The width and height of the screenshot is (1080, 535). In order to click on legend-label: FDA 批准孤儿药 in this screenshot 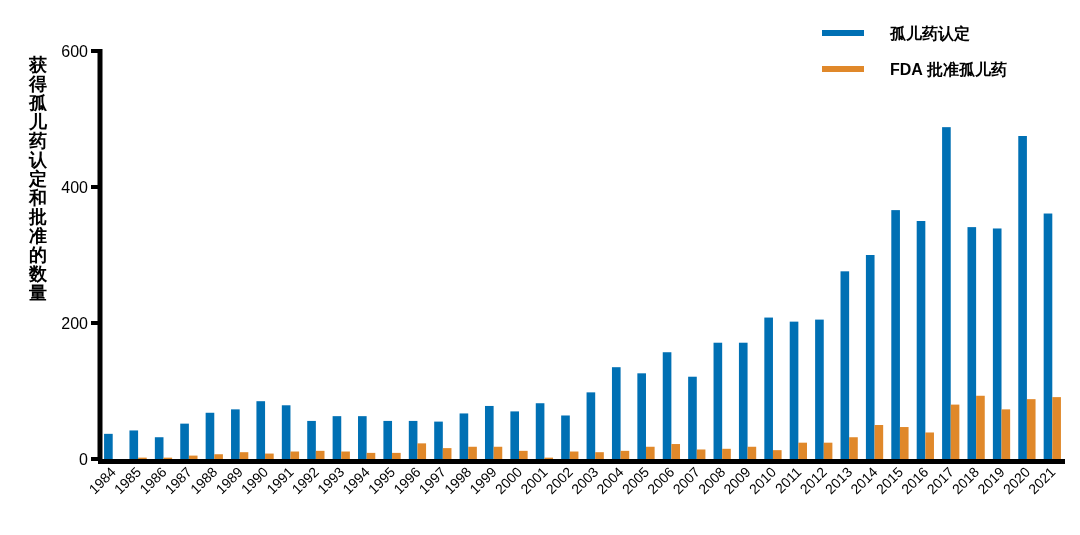, I will do `click(948, 69)`.